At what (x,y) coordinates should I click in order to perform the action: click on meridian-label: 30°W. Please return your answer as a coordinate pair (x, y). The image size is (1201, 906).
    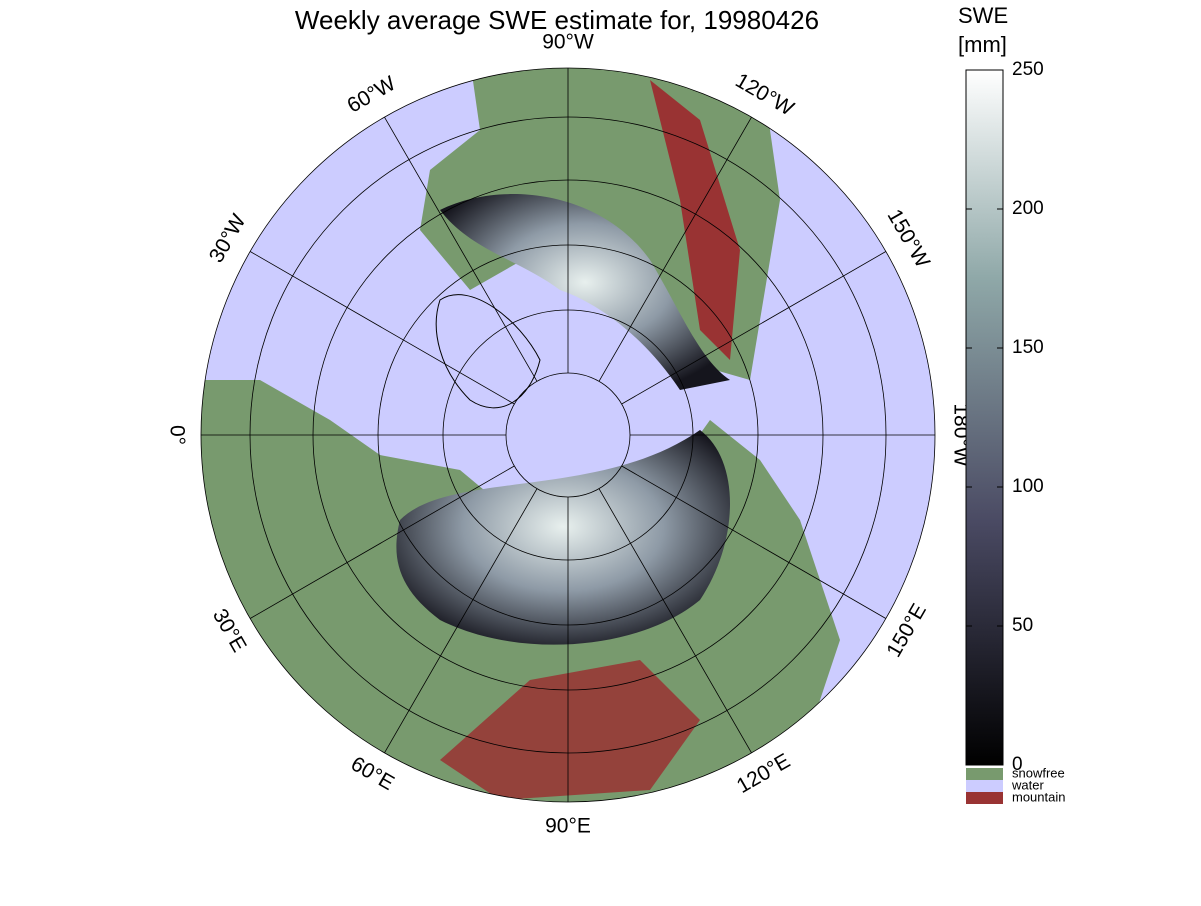
    Looking at the image, I should click on (228, 238).